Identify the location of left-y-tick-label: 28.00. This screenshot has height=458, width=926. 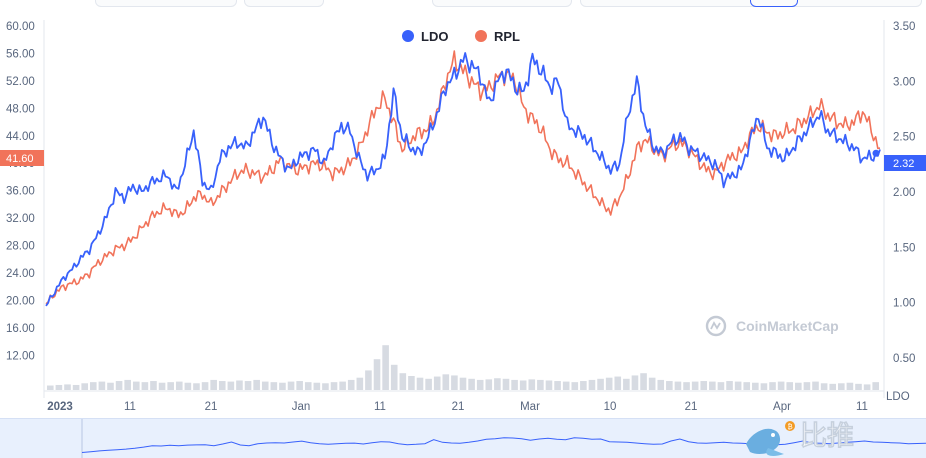
(20, 247).